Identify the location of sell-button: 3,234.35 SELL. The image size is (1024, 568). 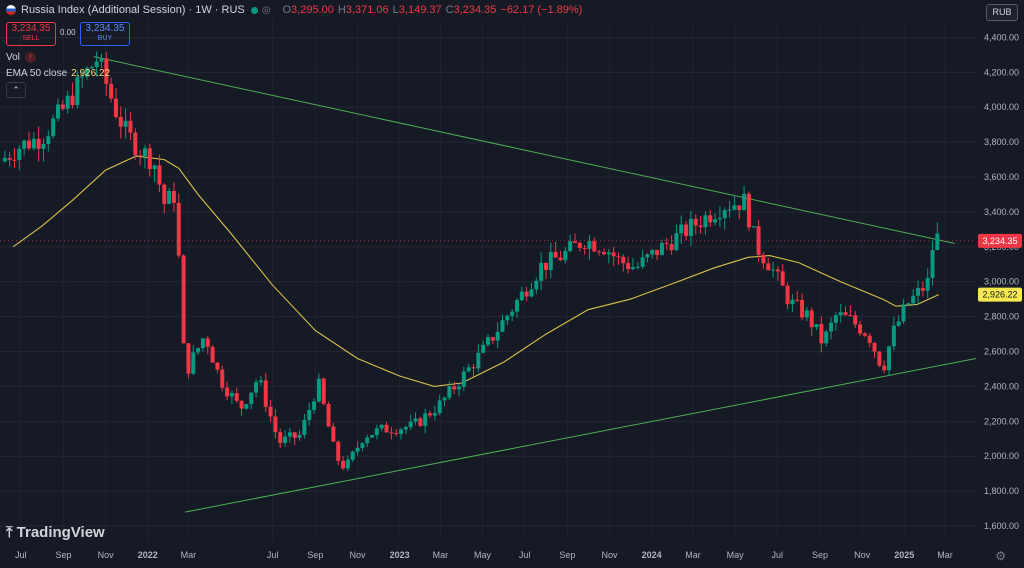
(31, 34).